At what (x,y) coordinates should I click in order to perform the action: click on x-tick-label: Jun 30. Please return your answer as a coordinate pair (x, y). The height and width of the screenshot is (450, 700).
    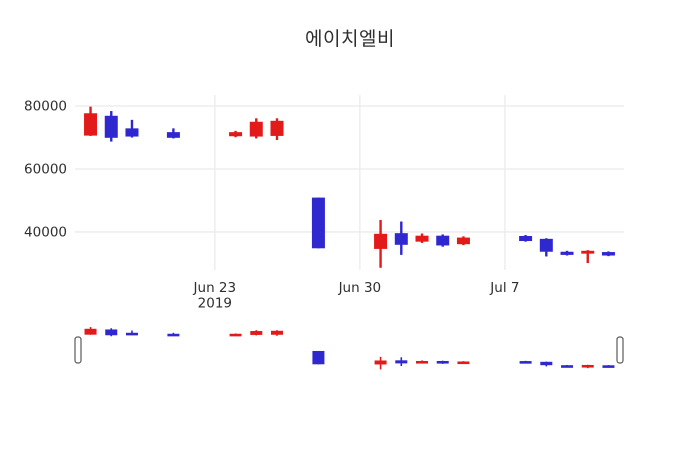
    Looking at the image, I should click on (360, 288).